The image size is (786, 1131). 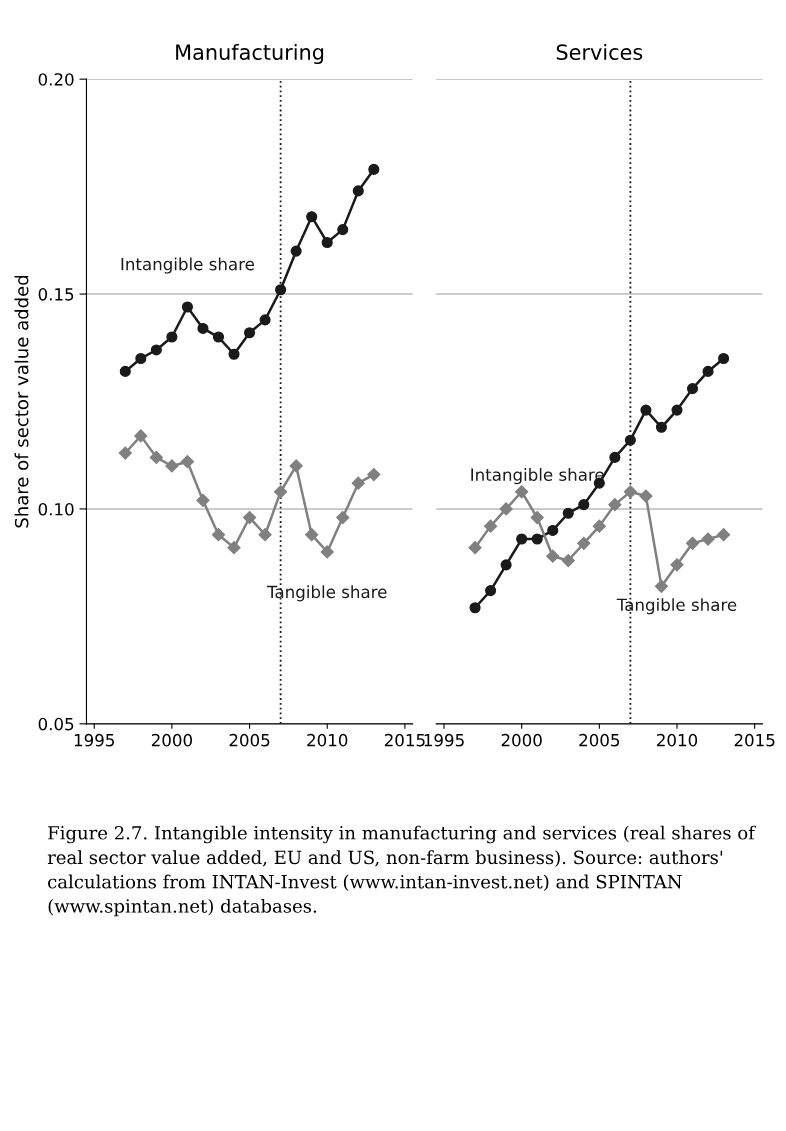 What do you see at coordinates (56, 724) in the screenshot?
I see `y-tick-label: 0.05` at bounding box center [56, 724].